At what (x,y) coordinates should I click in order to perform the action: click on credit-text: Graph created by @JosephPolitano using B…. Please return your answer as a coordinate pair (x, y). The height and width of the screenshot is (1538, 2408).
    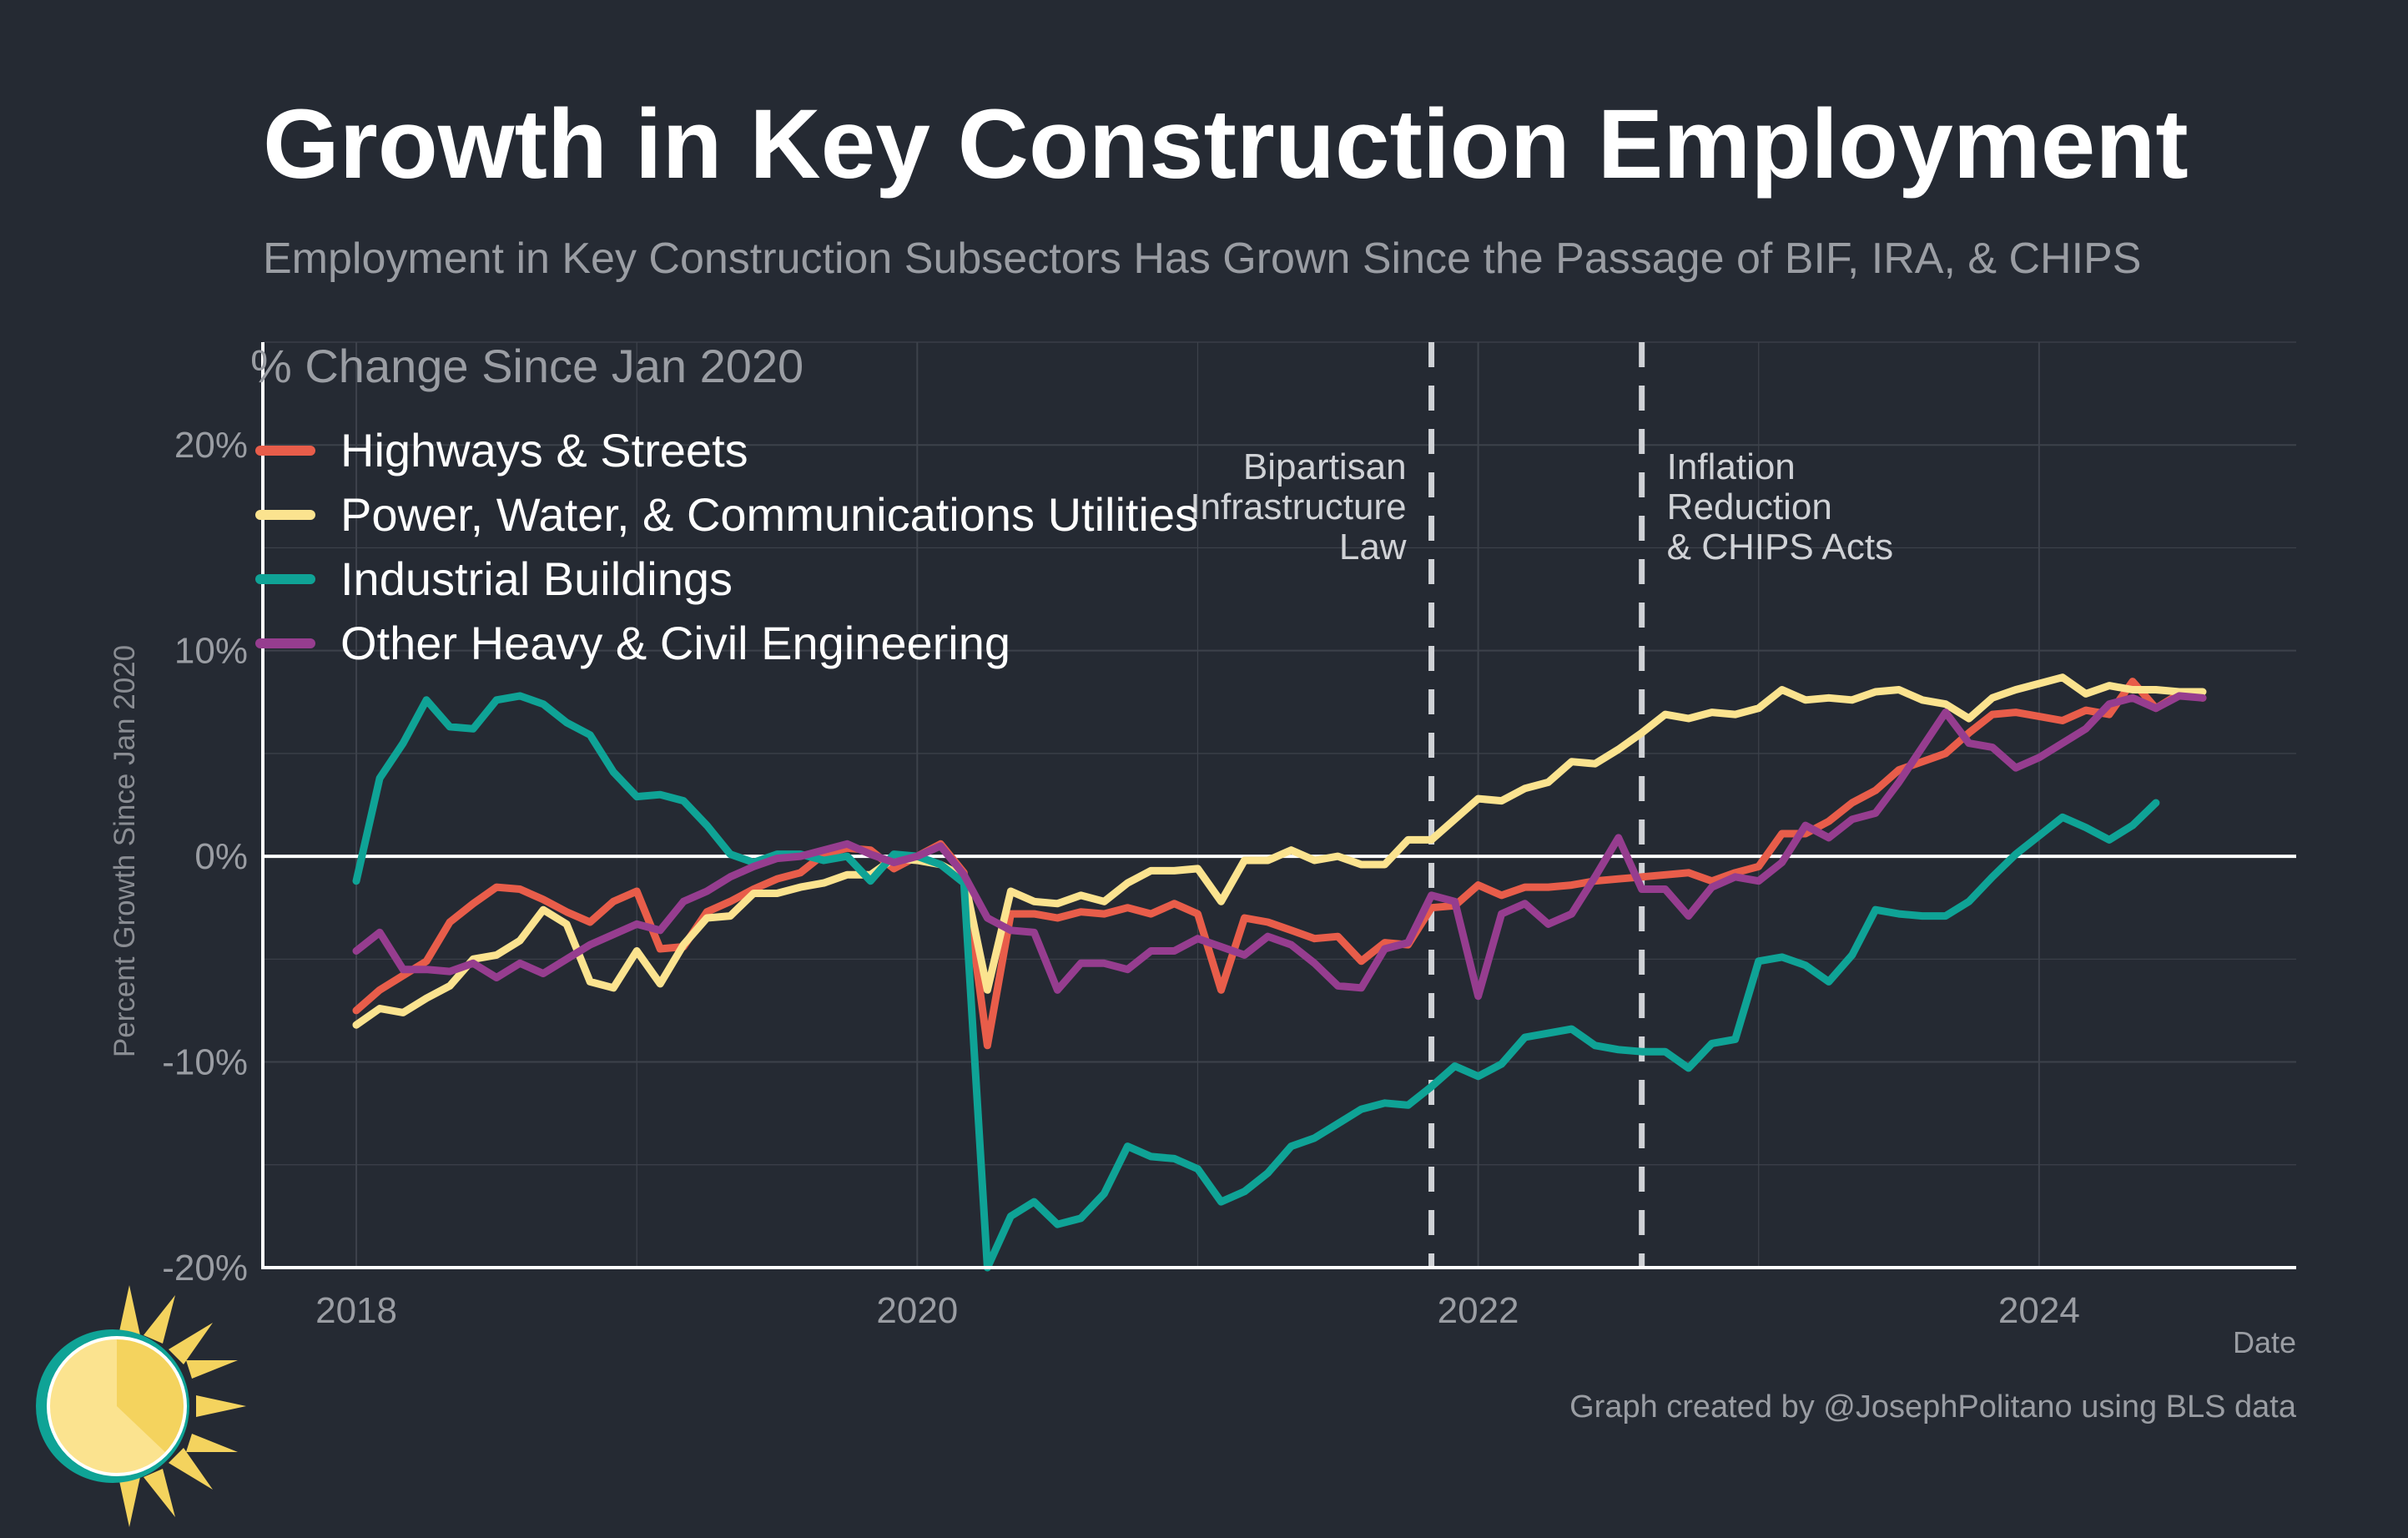
    Looking at the image, I should click on (1932, 1407).